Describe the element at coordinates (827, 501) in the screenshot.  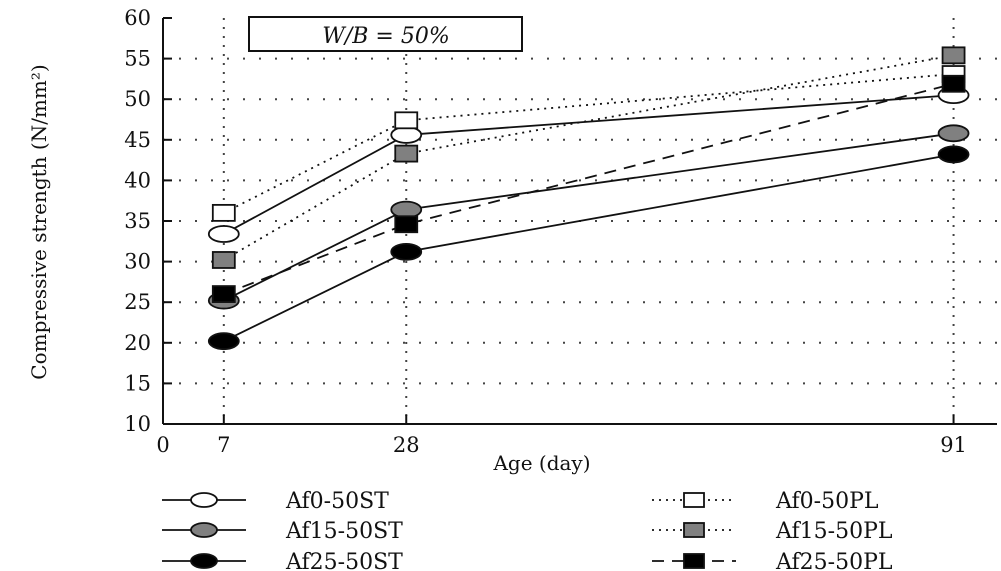
I see `legend-label: Af0-50PL` at that location.